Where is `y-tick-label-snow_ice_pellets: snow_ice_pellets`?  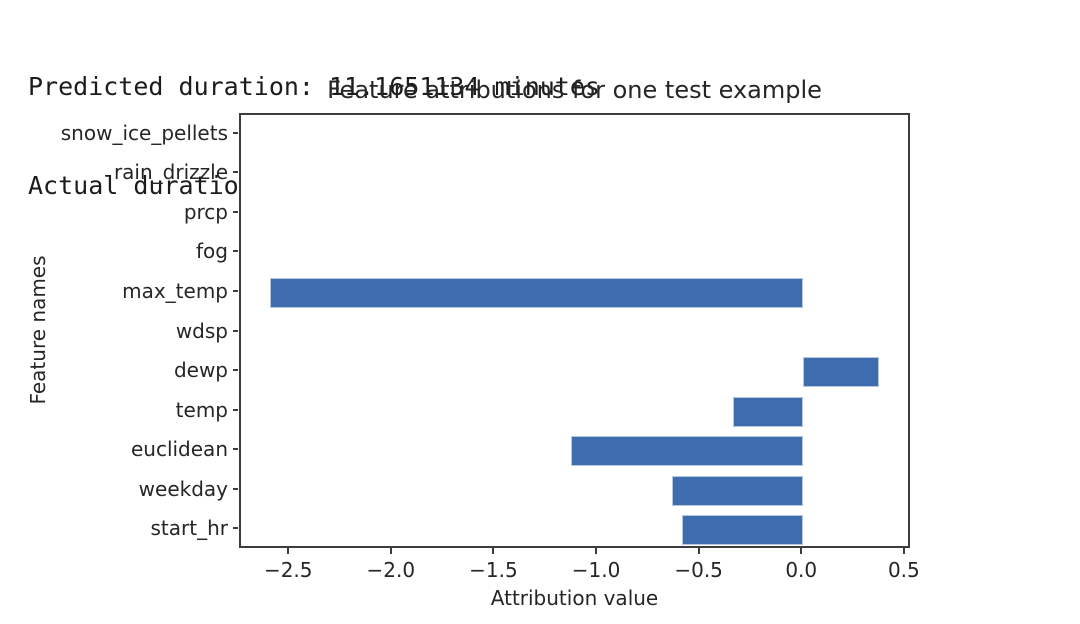 y-tick-label-snow_ice_pellets: snow_ice_pellets is located at coordinates (144, 132).